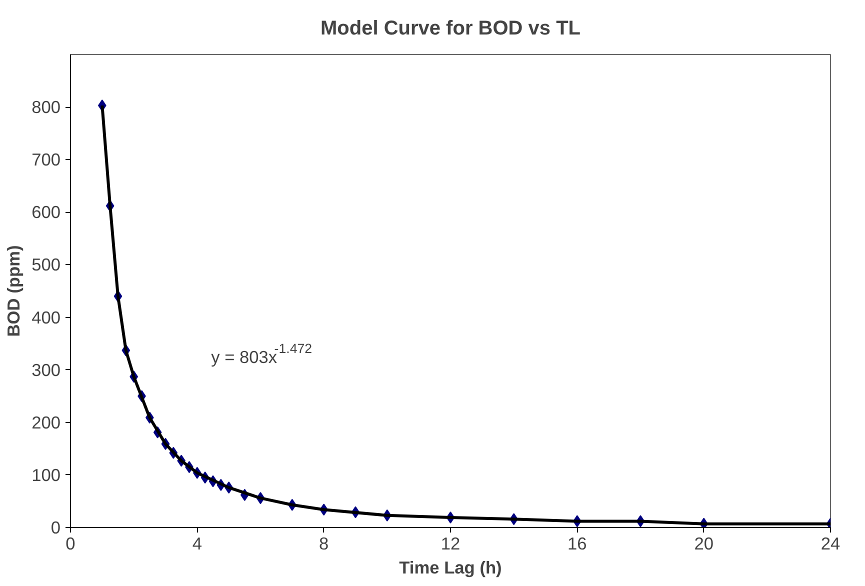 This screenshot has height=586, width=865. I want to click on x-tick-label: 12, so click(450, 544).